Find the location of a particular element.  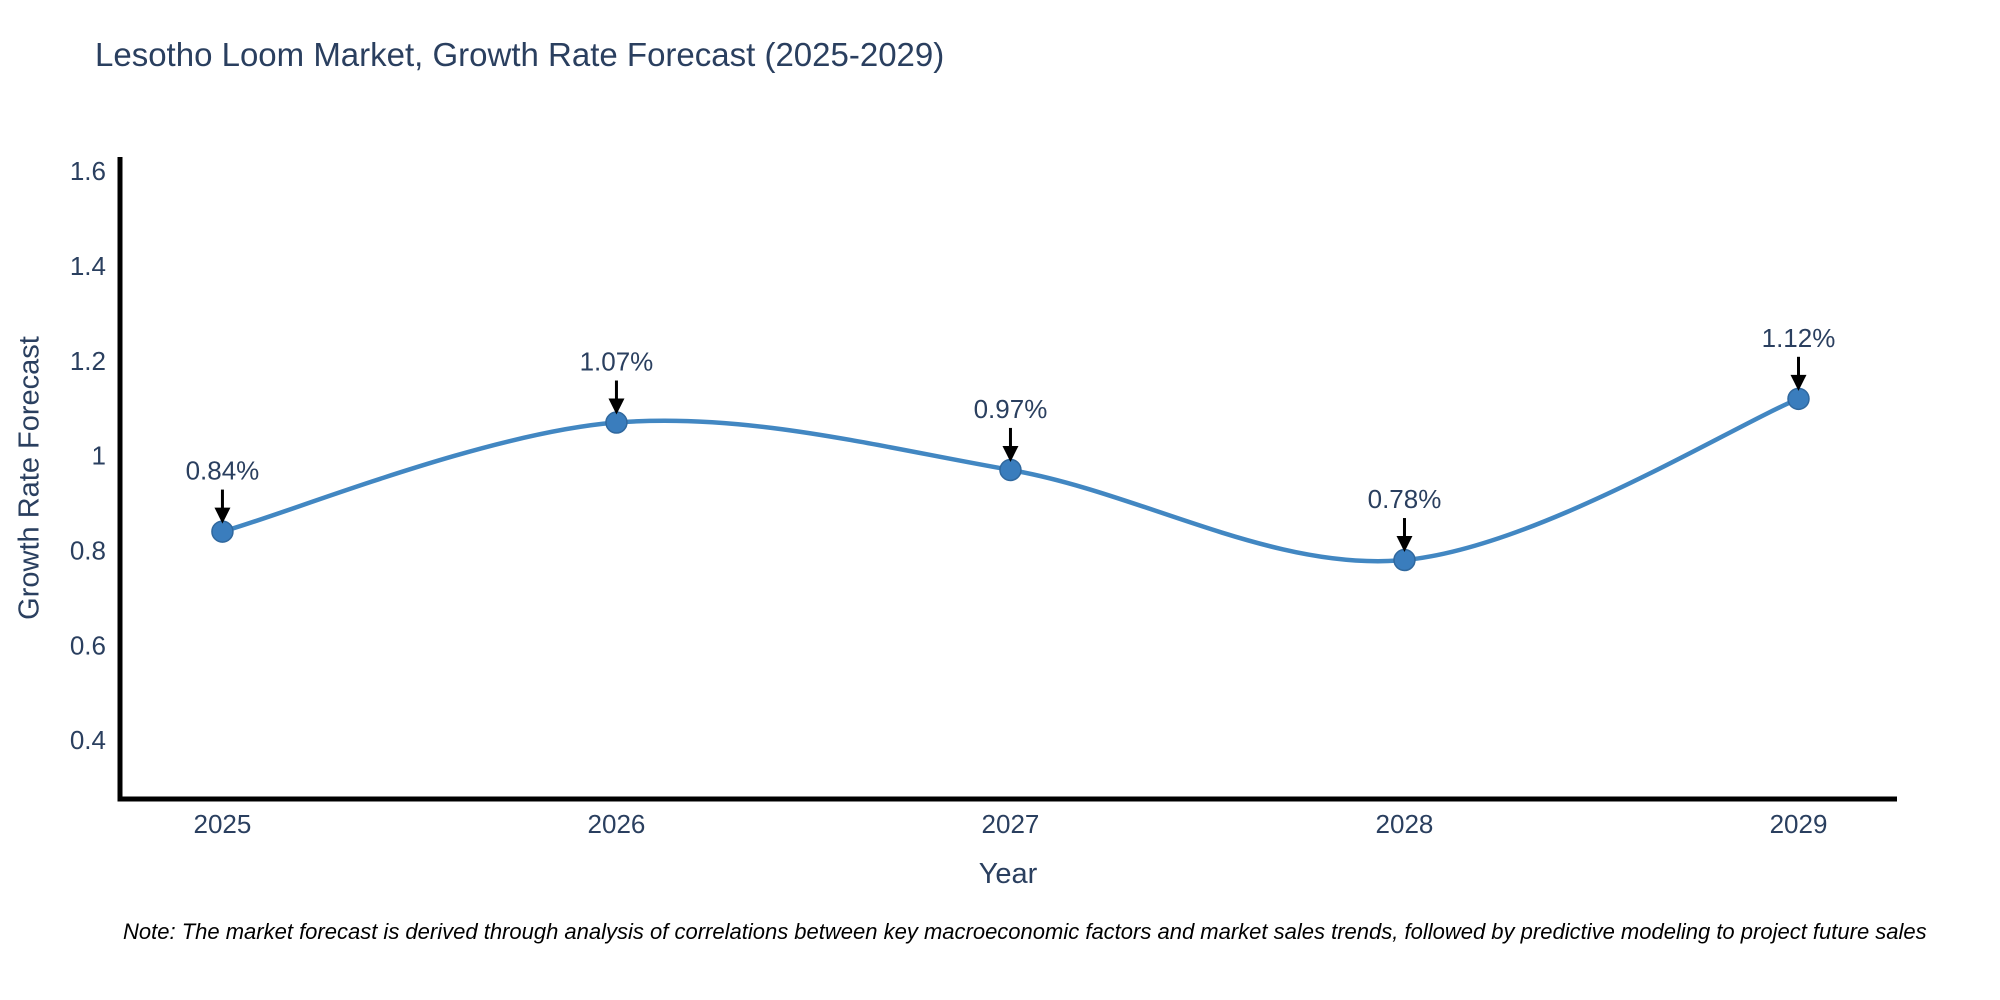

y-tick-label: 1.4 is located at coordinates (88, 266).